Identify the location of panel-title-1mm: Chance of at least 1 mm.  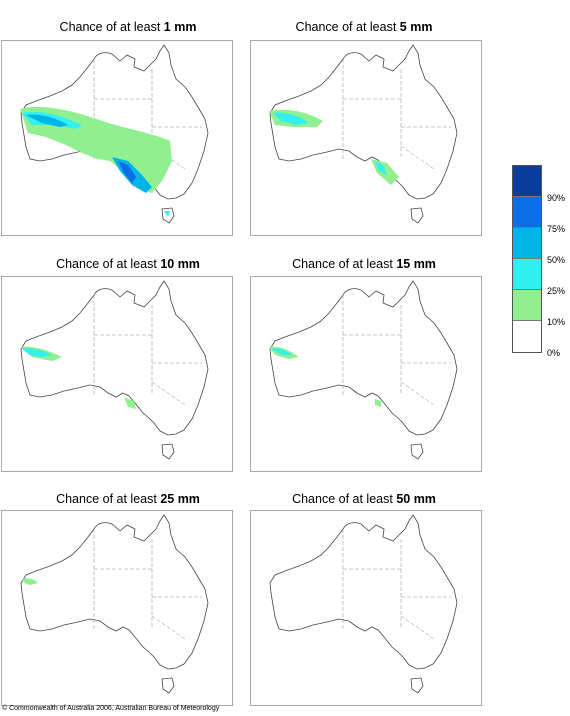
(128, 27).